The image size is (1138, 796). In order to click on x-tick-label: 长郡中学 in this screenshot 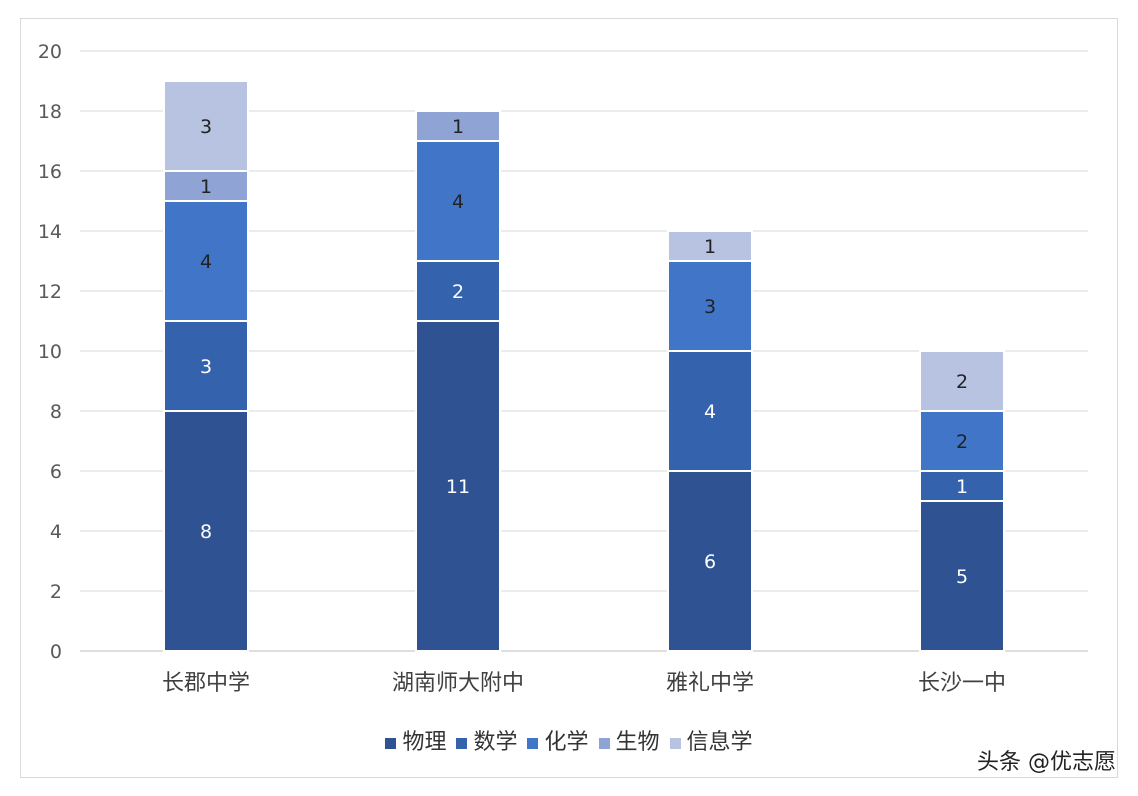, I will do `click(206, 683)`.